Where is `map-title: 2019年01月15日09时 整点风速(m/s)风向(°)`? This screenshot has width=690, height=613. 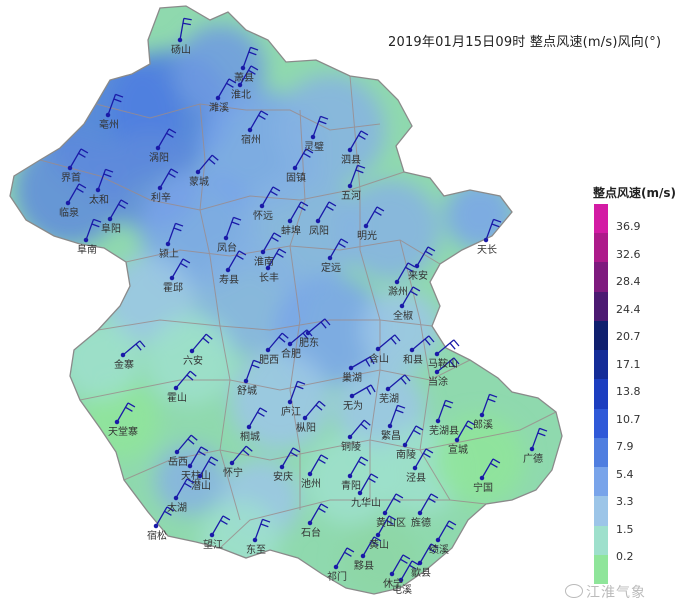
map-title: 2019年01月15日09时 整点风速(m/s)风向(°) is located at coordinates (525, 42).